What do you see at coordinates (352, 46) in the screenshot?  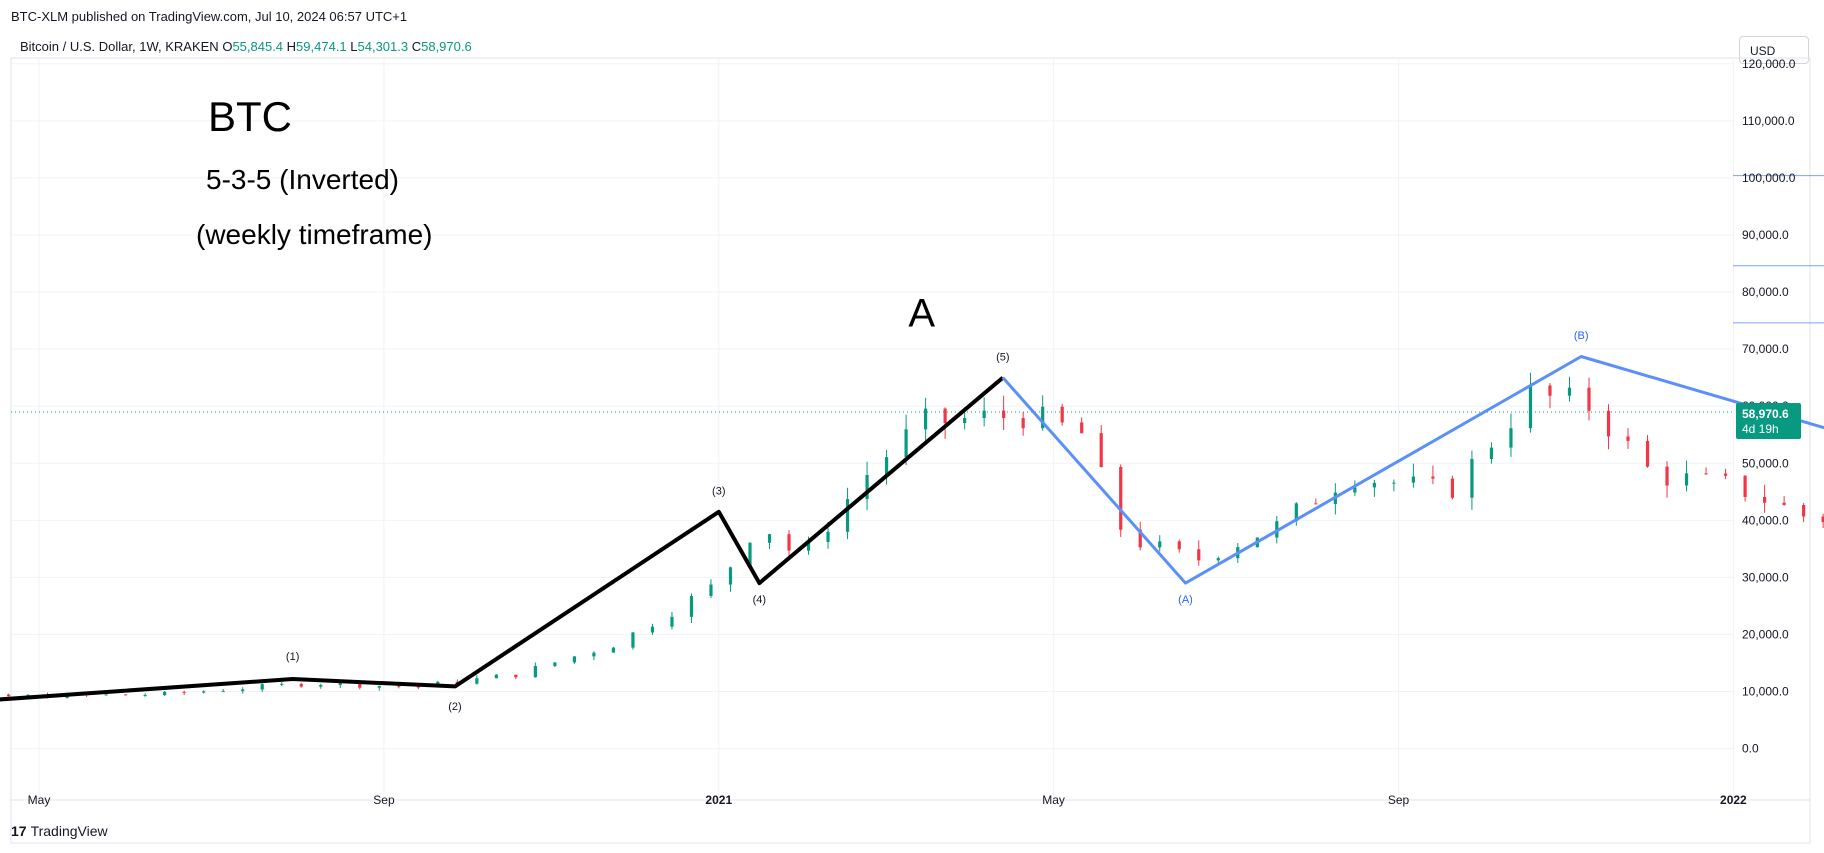 I see `ohlc-l-label: L` at bounding box center [352, 46].